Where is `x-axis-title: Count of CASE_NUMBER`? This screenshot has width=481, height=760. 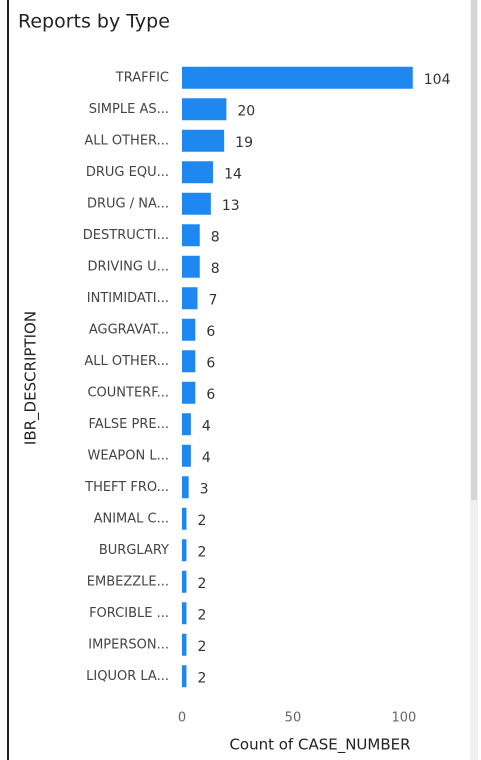 x-axis-title: Count of CASE_NUMBER is located at coordinates (319, 745).